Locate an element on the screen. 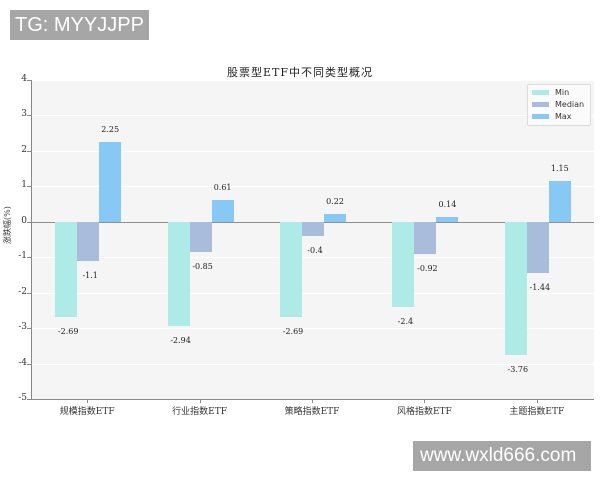 The height and width of the screenshot is (480, 600). x-tick-label: 主题指数ETF is located at coordinates (537, 412).